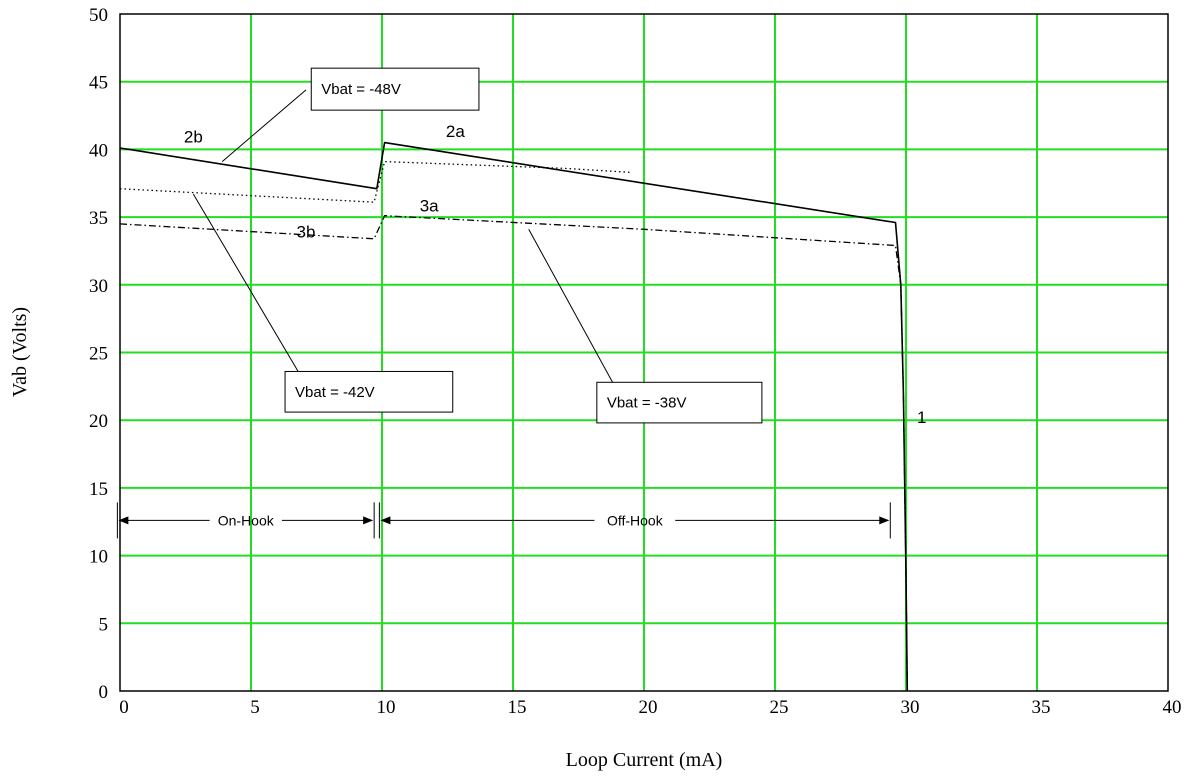 This screenshot has height=778, width=1192. I want to click on y-tick-label: 15, so click(98, 489).